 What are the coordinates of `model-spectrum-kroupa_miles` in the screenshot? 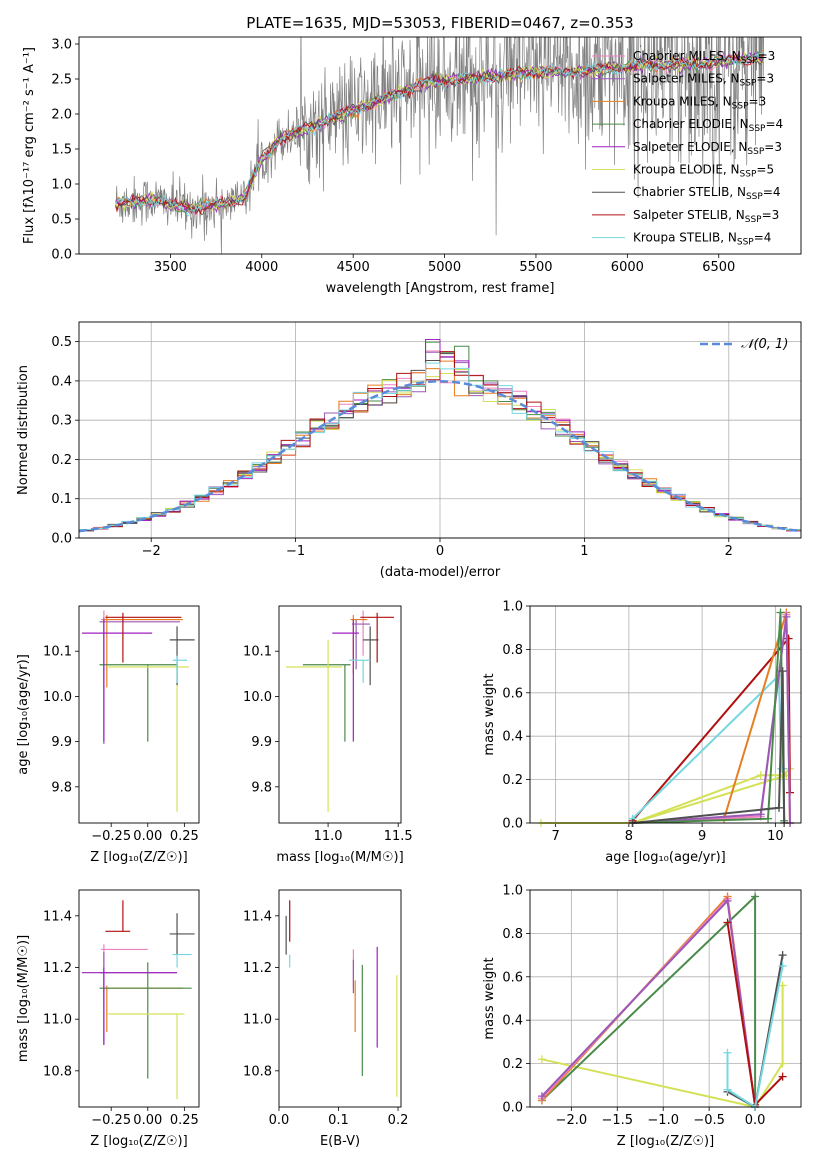 It's located at (439, 130).